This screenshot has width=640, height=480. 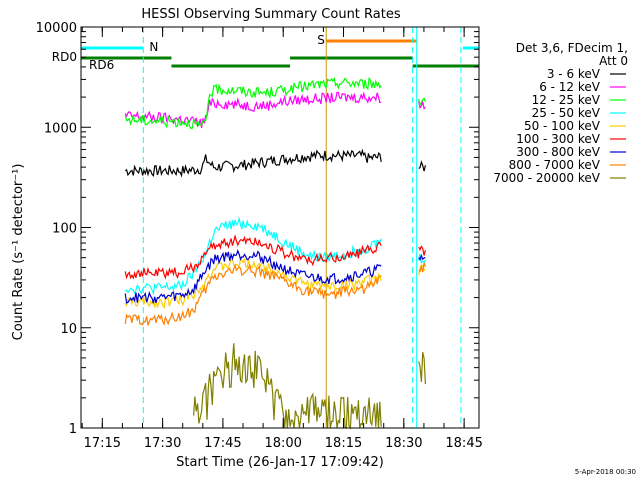 I want to click on legend-entry-label: 6 - 12 keV, so click(x=570, y=87).